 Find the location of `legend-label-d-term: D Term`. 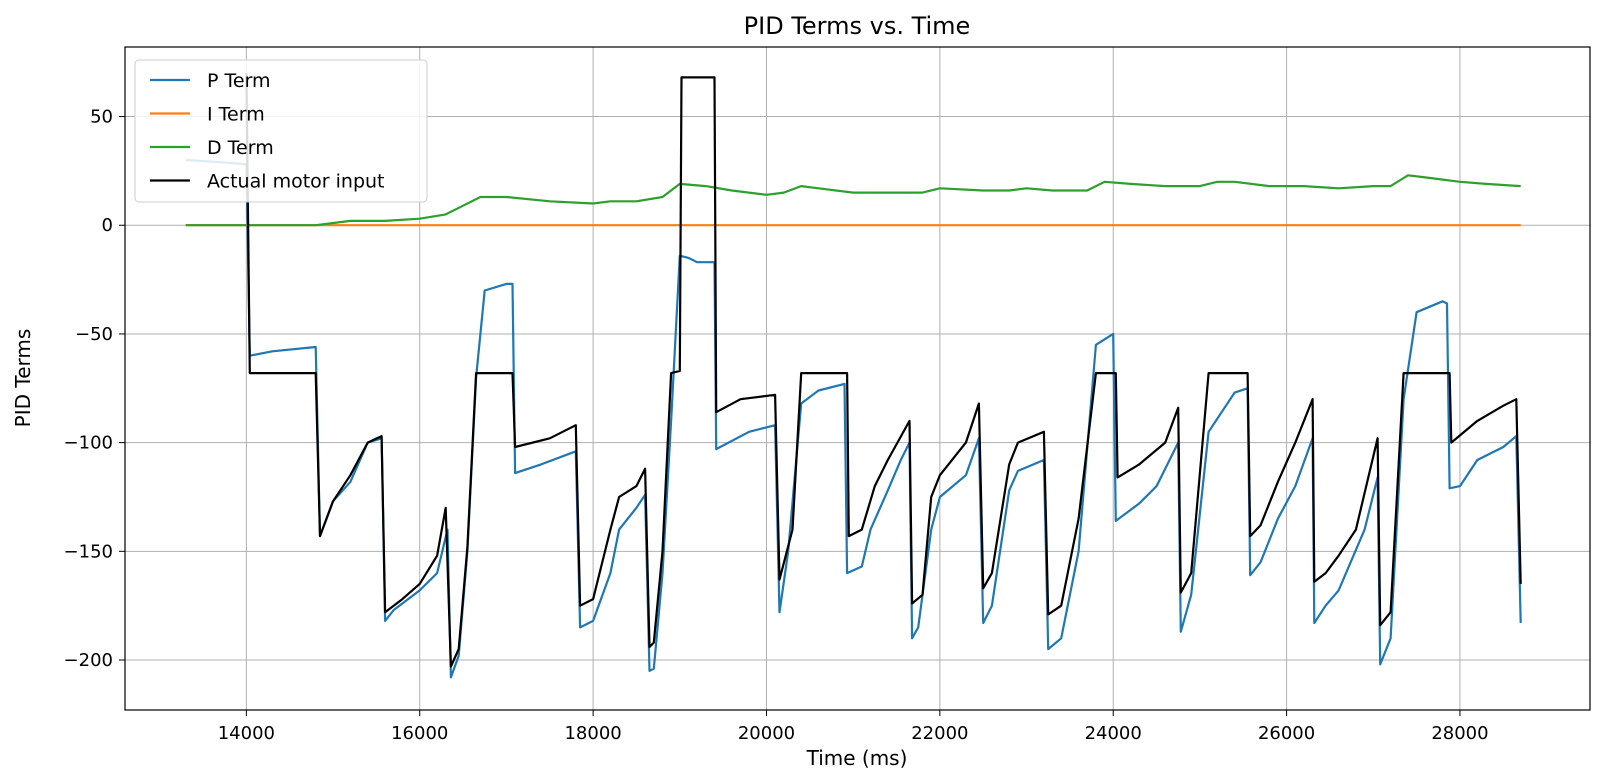

legend-label-d-term: D Term is located at coordinates (240, 148).